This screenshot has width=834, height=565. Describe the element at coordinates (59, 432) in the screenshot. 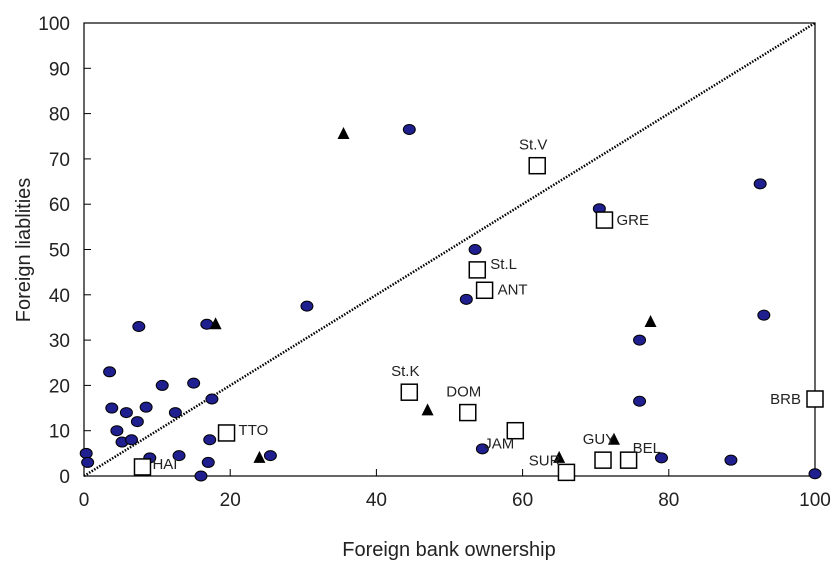

I see `y-tick-label: 10` at that location.